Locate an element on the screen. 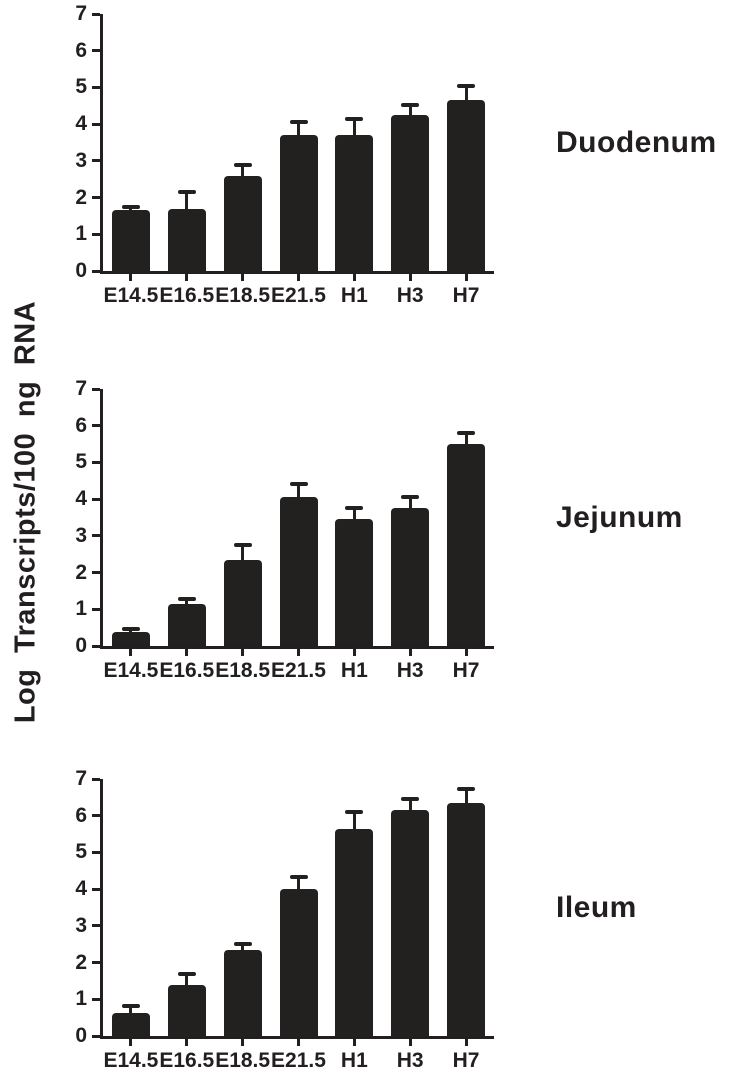 Image resolution: width=740 pixels, height=1073 pixels. error-bar-cap-H7 is located at coordinates (466, 788).